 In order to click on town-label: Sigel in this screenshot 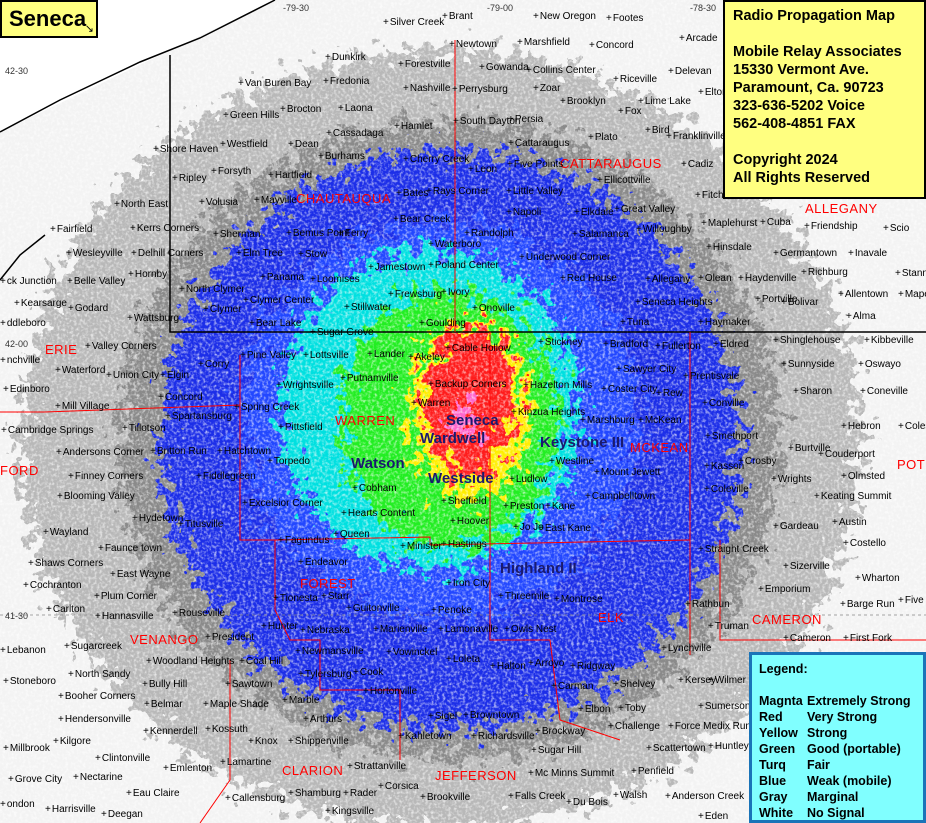, I will do `click(442, 716)`.